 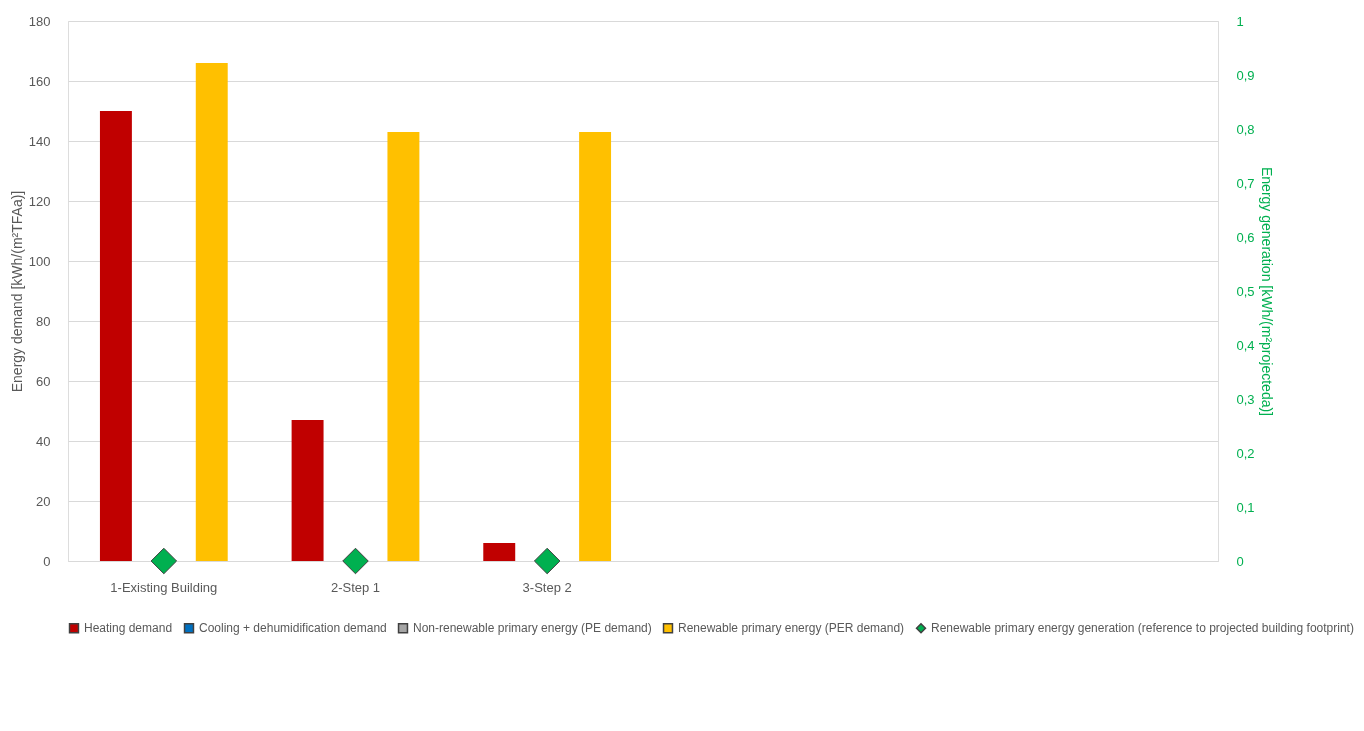 What do you see at coordinates (532, 628) in the screenshot?
I see `legend-label: Non-renewable primary energy (PE demand)` at bounding box center [532, 628].